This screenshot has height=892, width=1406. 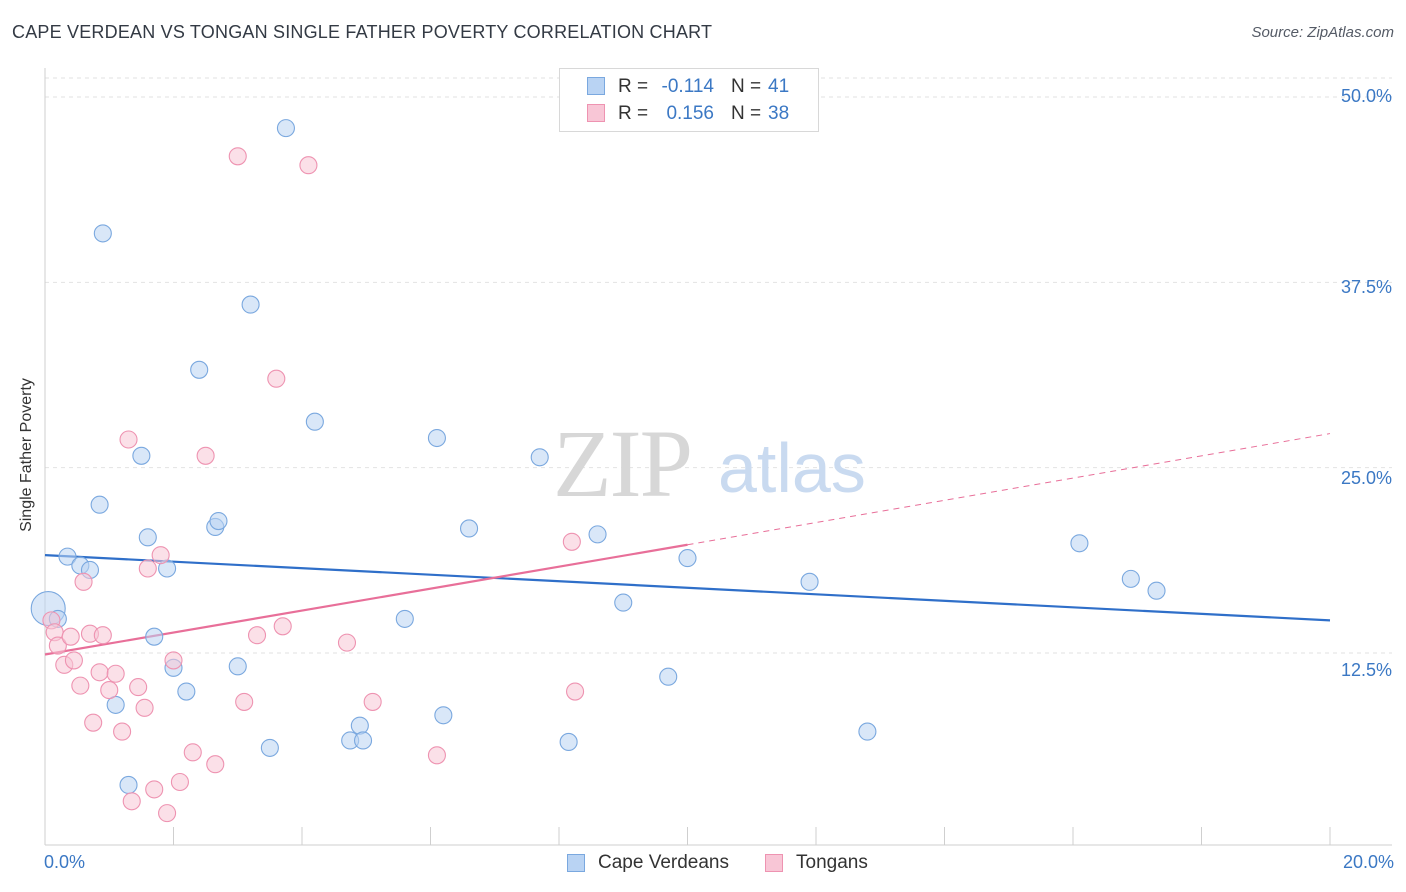 I want to click on legend-r-value: -0.114, so click(x=687, y=86).